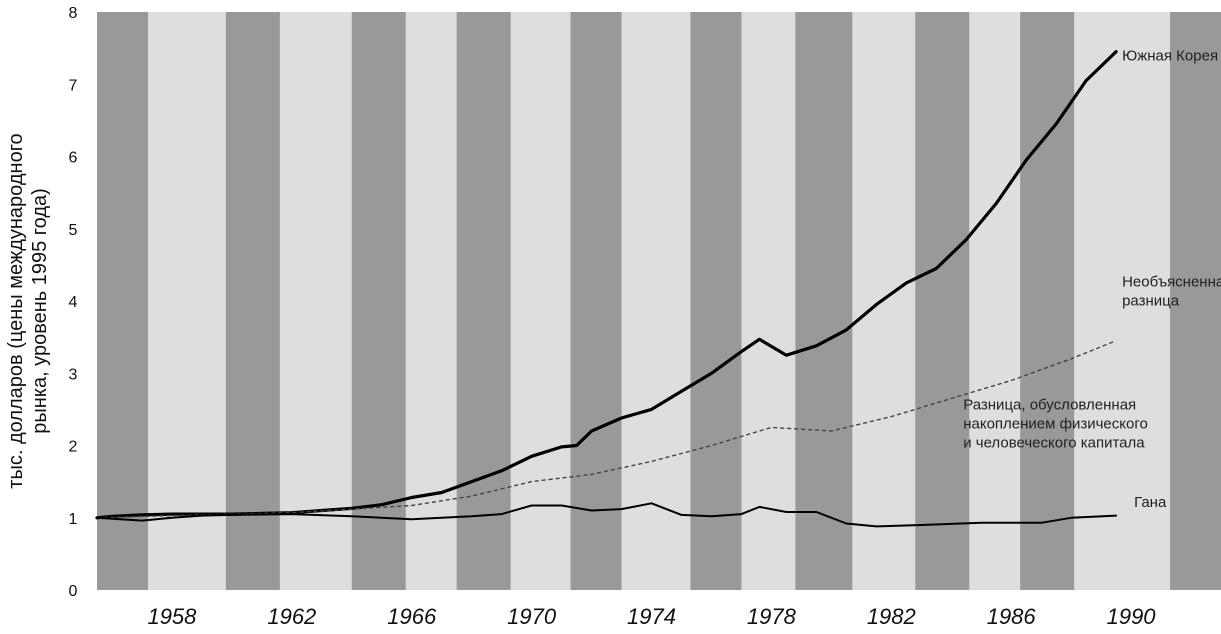 The width and height of the screenshot is (1221, 634). I want to click on y-tick-label-7: 7, so click(73, 85).